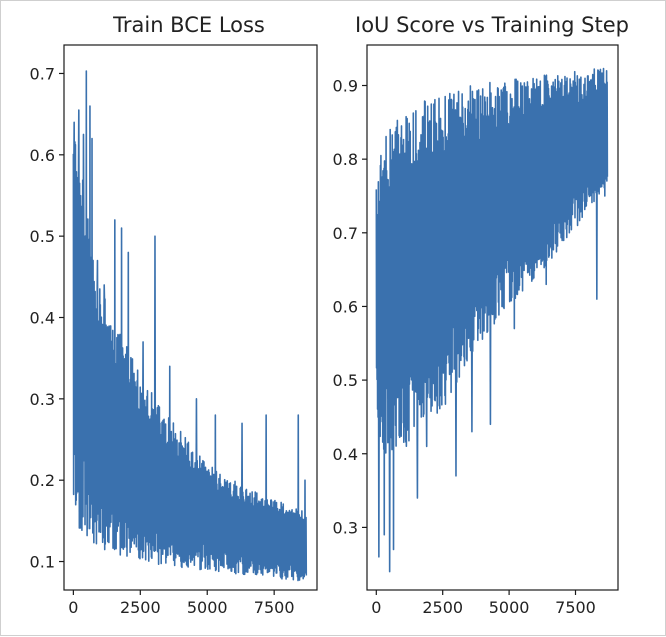 Image resolution: width=666 pixels, height=637 pixels. Describe the element at coordinates (42, 480) in the screenshot. I see `y-tick-label: 0.2` at that location.